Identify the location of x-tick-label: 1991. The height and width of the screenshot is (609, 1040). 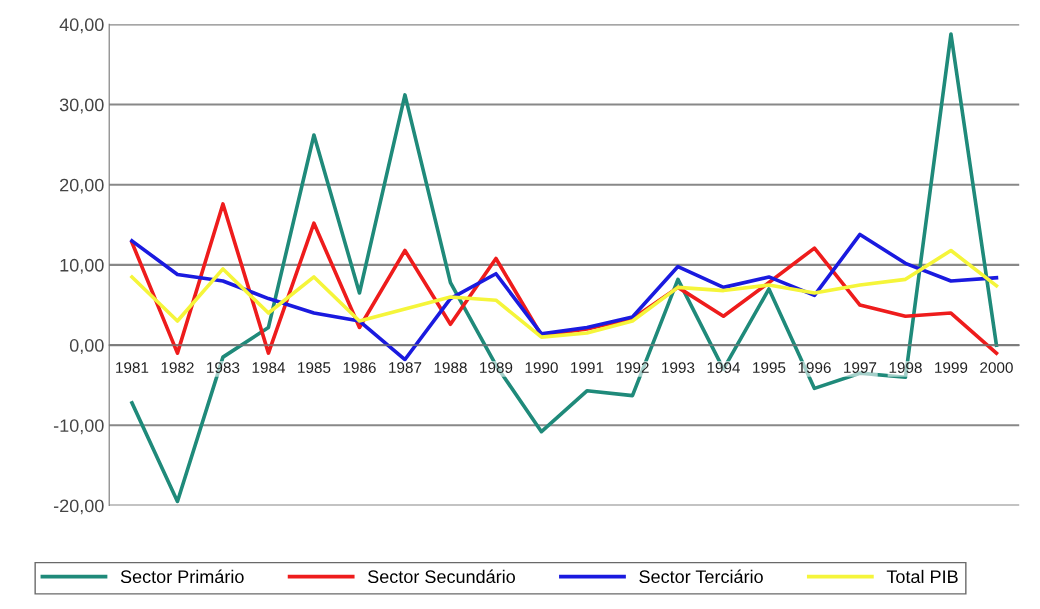
(587, 367).